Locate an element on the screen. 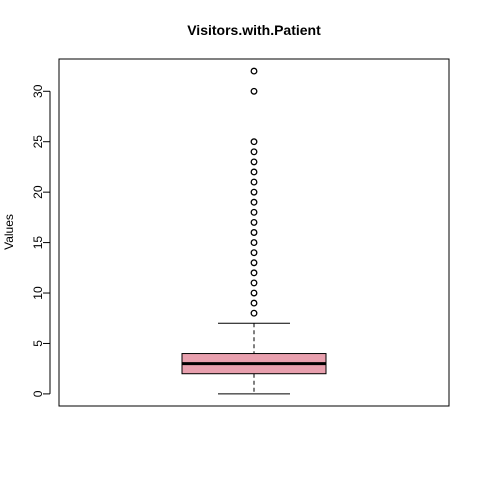 This screenshot has width=480, height=480. y-tick-label: 25 is located at coordinates (38, 142).